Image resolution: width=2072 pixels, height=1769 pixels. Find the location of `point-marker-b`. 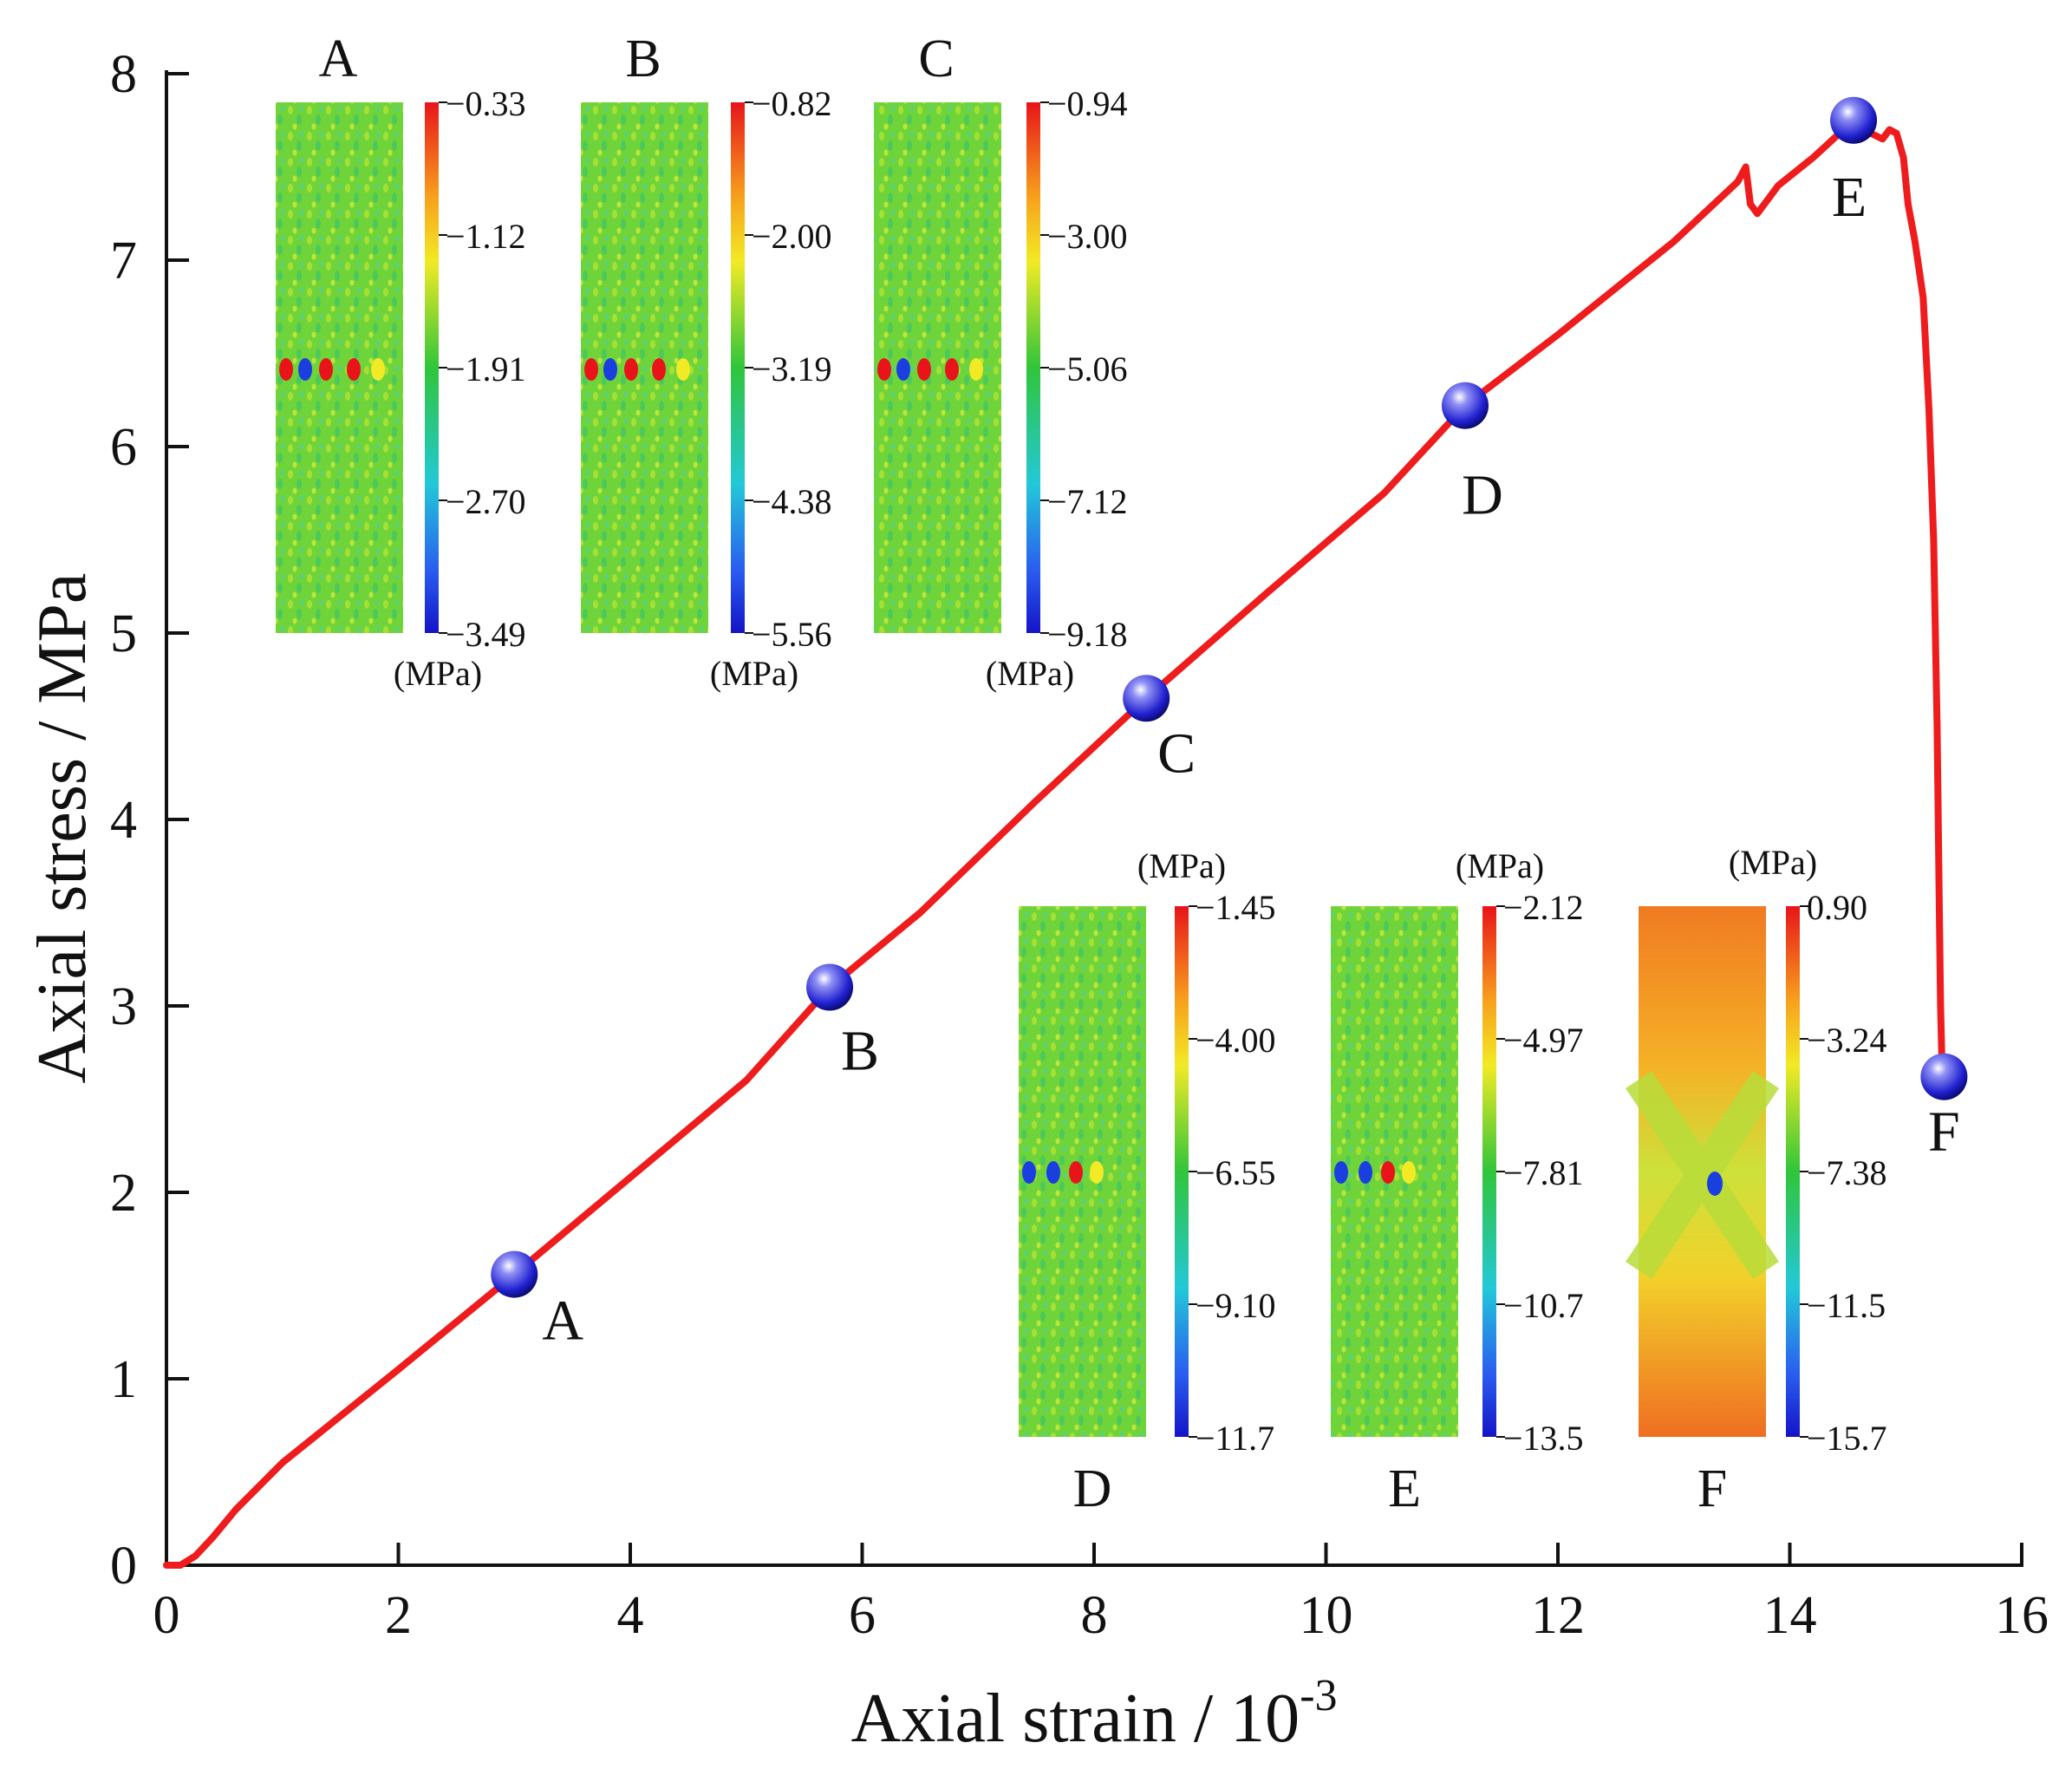

point-marker-b is located at coordinates (830, 987).